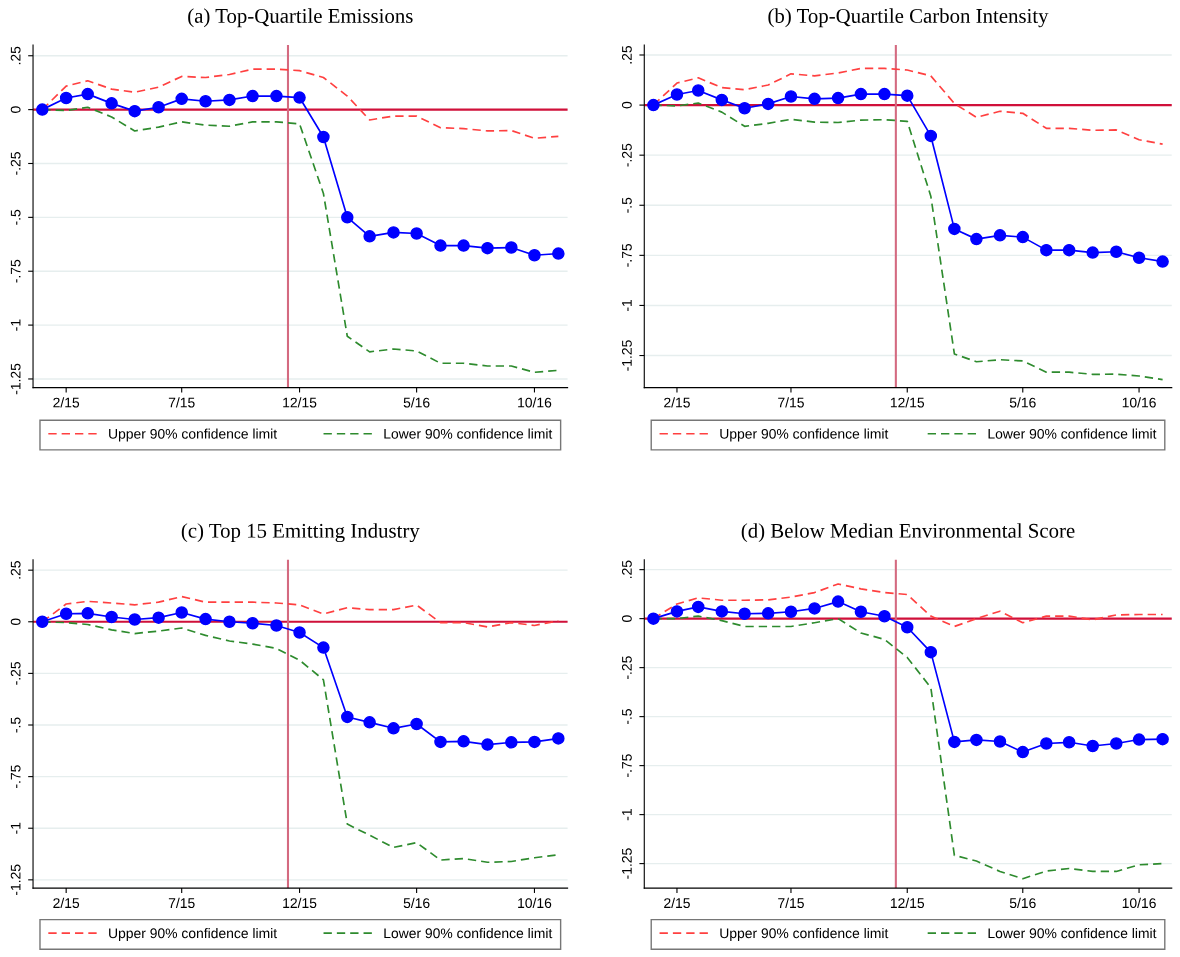 This screenshot has width=1180, height=957. Describe the element at coordinates (908, 18) in the screenshot. I see `chart-title: (b) Top-Quartile Carbon Intensity` at that location.